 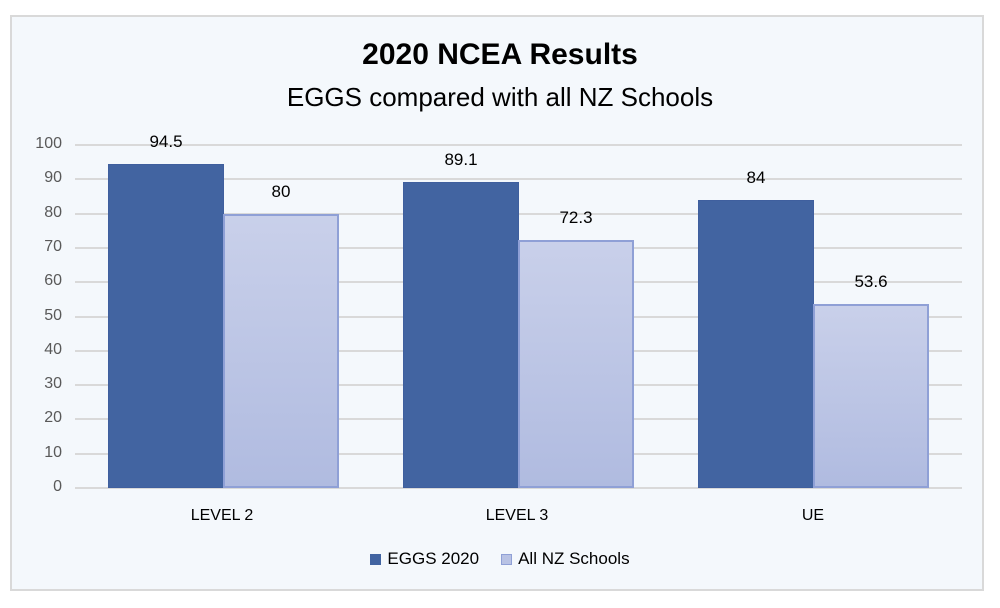 What do you see at coordinates (53, 246) in the screenshot?
I see `y-axis-tick-label: 70` at bounding box center [53, 246].